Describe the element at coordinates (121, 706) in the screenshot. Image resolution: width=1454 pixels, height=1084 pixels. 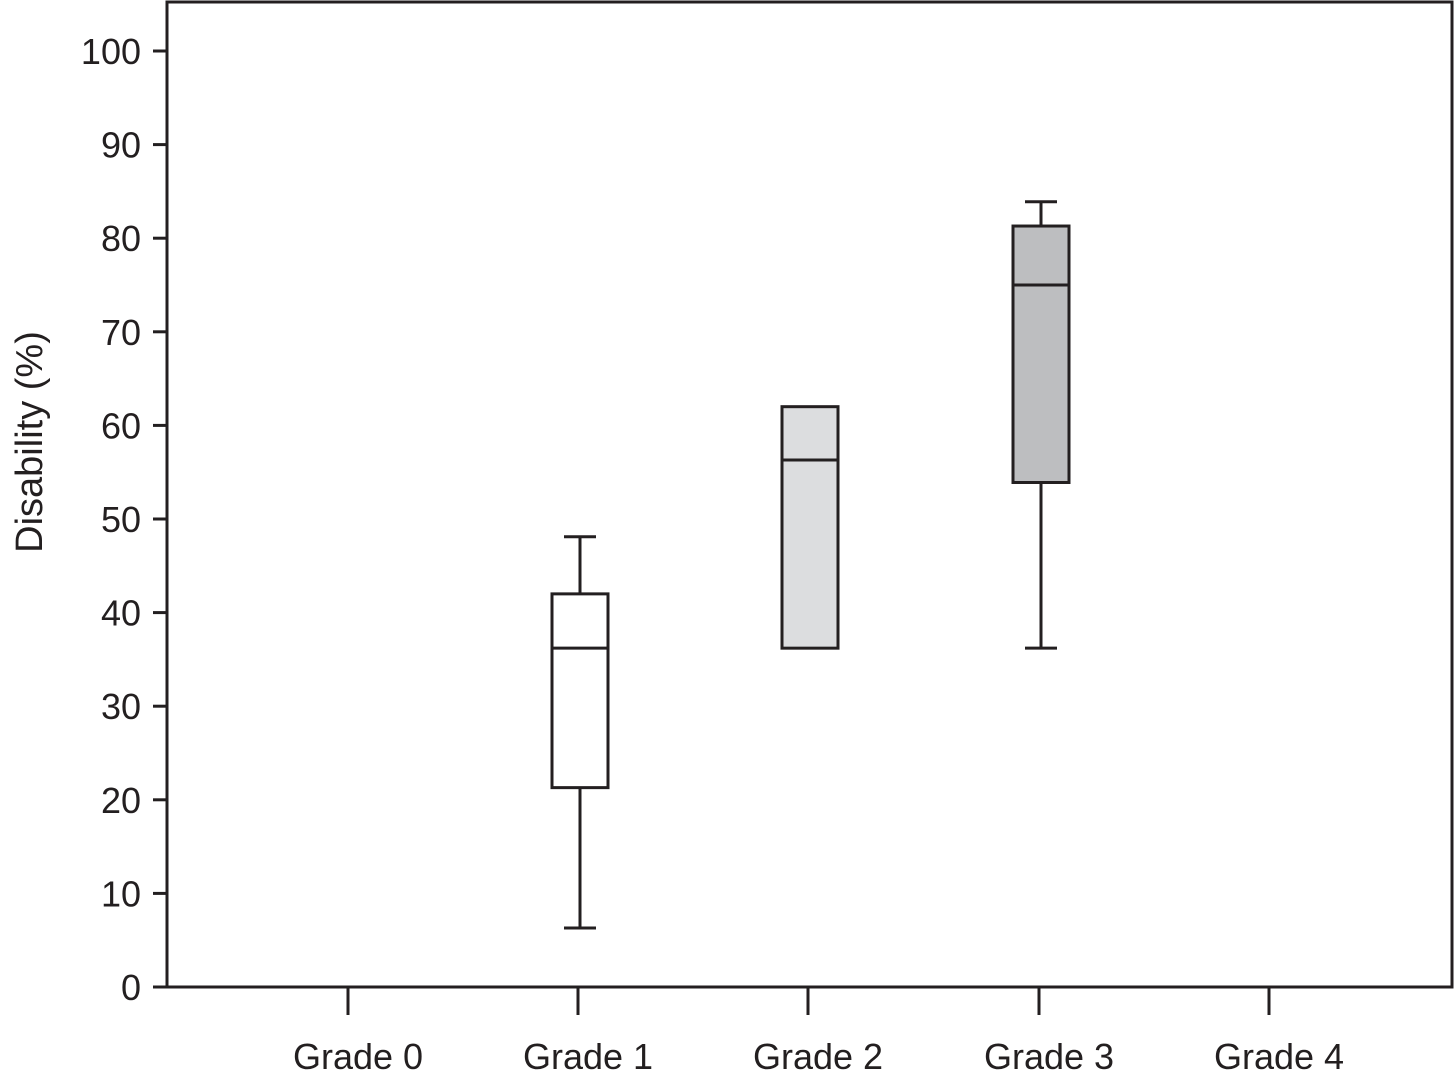
I see `y-tick-label: 30` at that location.